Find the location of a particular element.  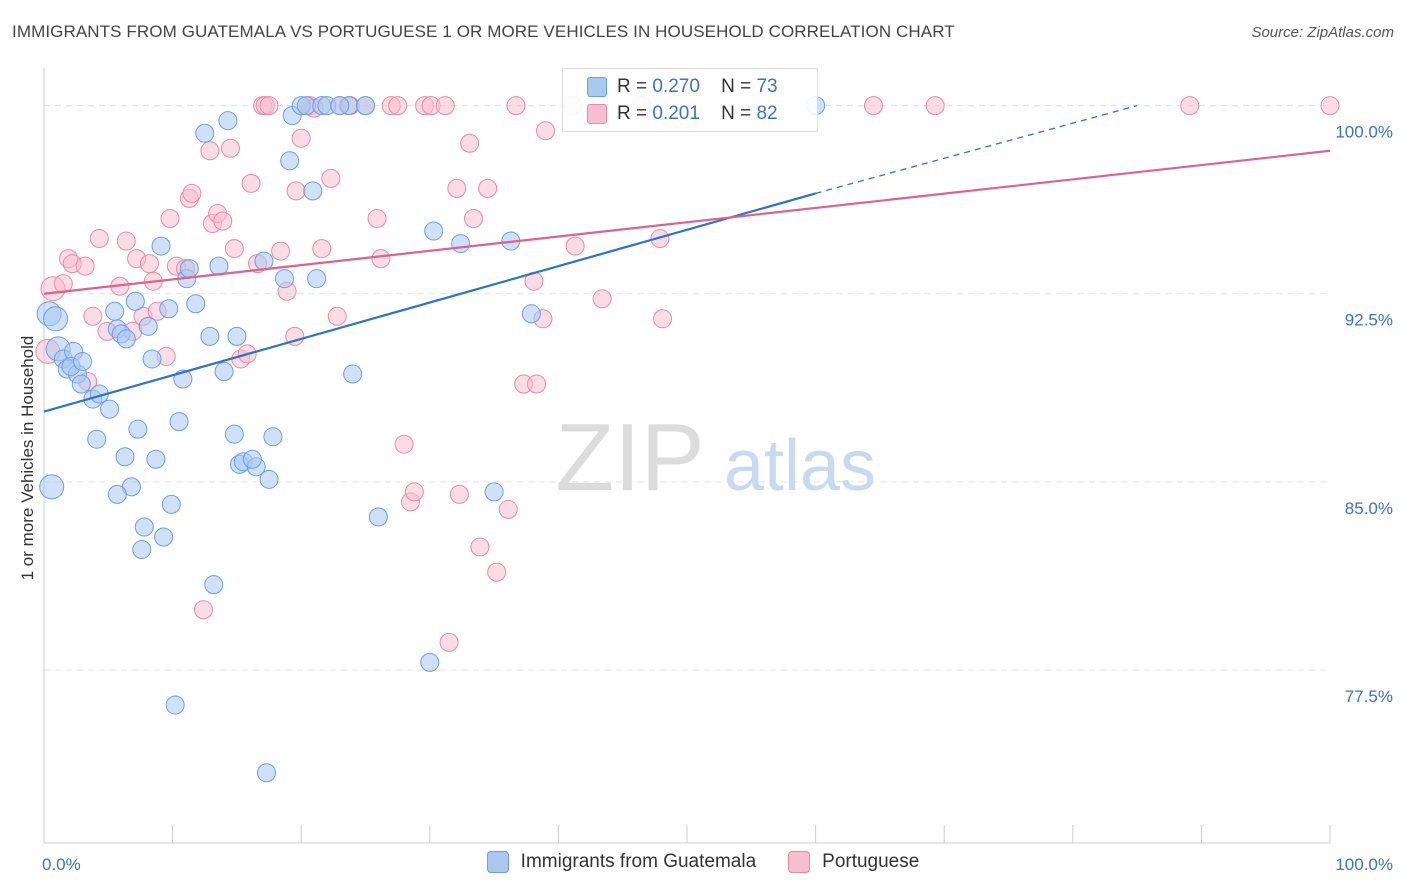

watermark-atlas: atlas is located at coordinates (800, 466).